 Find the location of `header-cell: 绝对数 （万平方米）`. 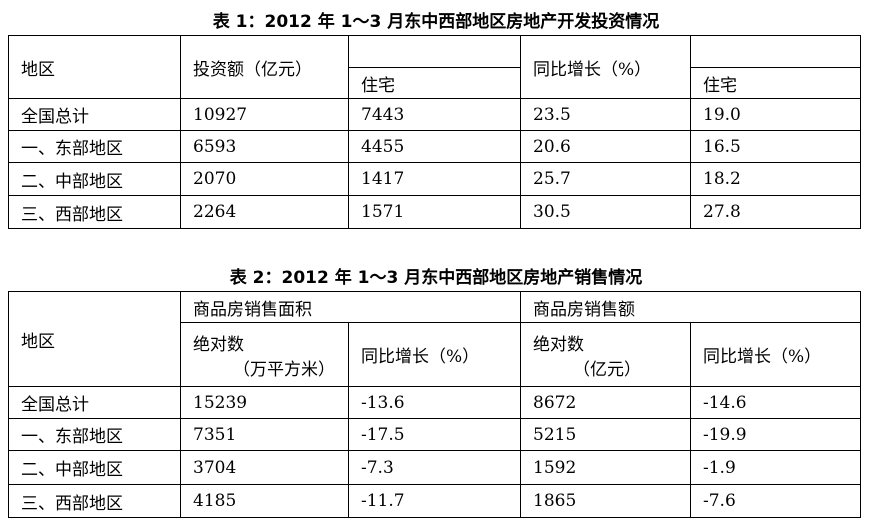

header-cell: 绝对数 （万平方米） is located at coordinates (264, 354).